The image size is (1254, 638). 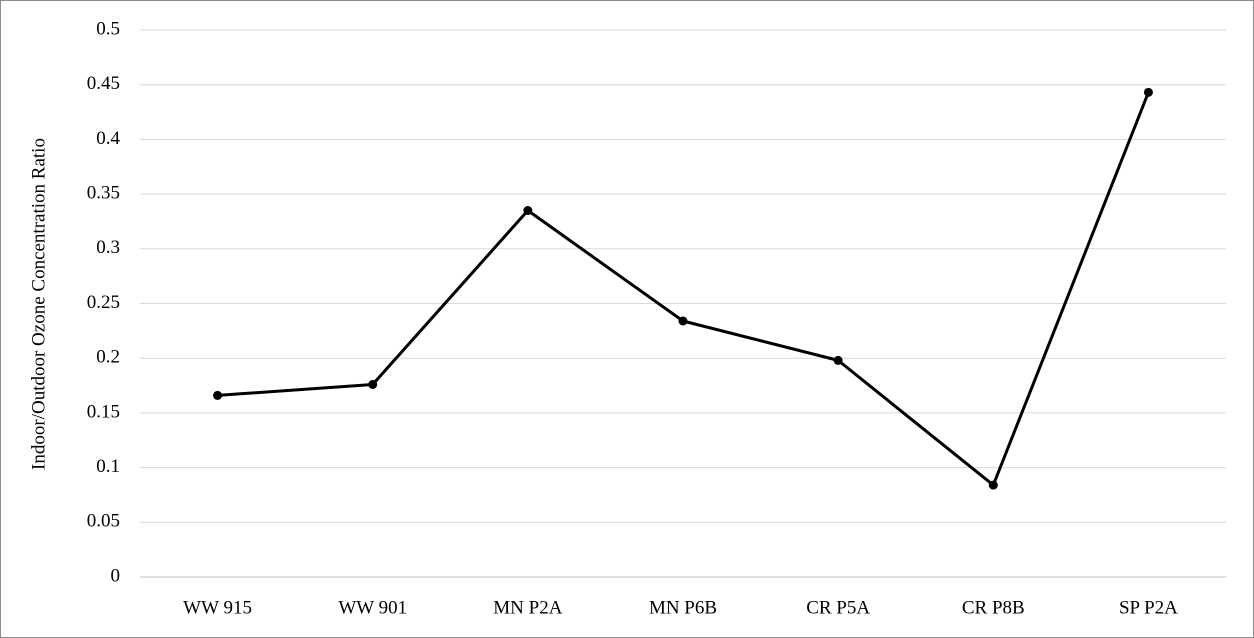 What do you see at coordinates (103, 83) in the screenshot?
I see `y-tick-label: 0.45` at bounding box center [103, 83].